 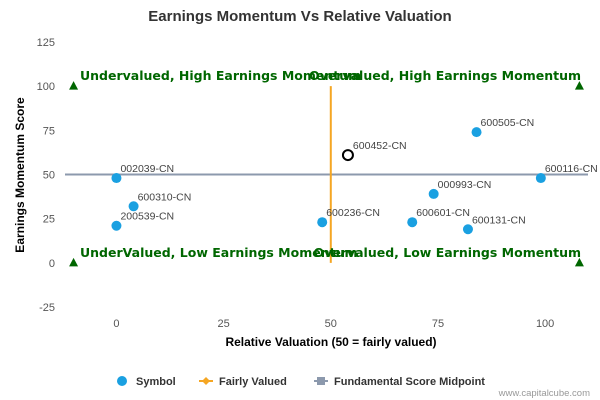 What do you see at coordinates (253, 382) in the screenshot?
I see `legend-fair-label: Fairly Valued` at bounding box center [253, 382].